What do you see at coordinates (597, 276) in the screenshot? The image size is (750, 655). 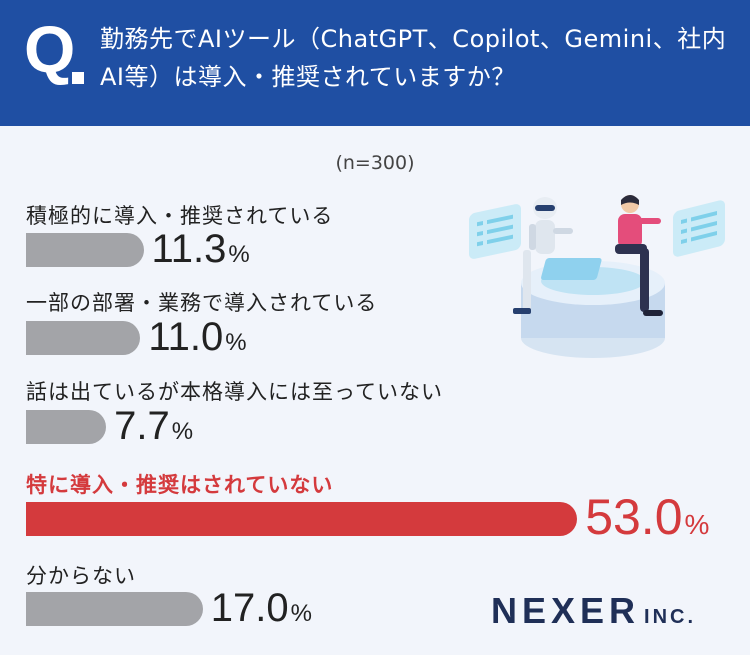 I see `ai-robot-and-person-illustration` at bounding box center [597, 276].